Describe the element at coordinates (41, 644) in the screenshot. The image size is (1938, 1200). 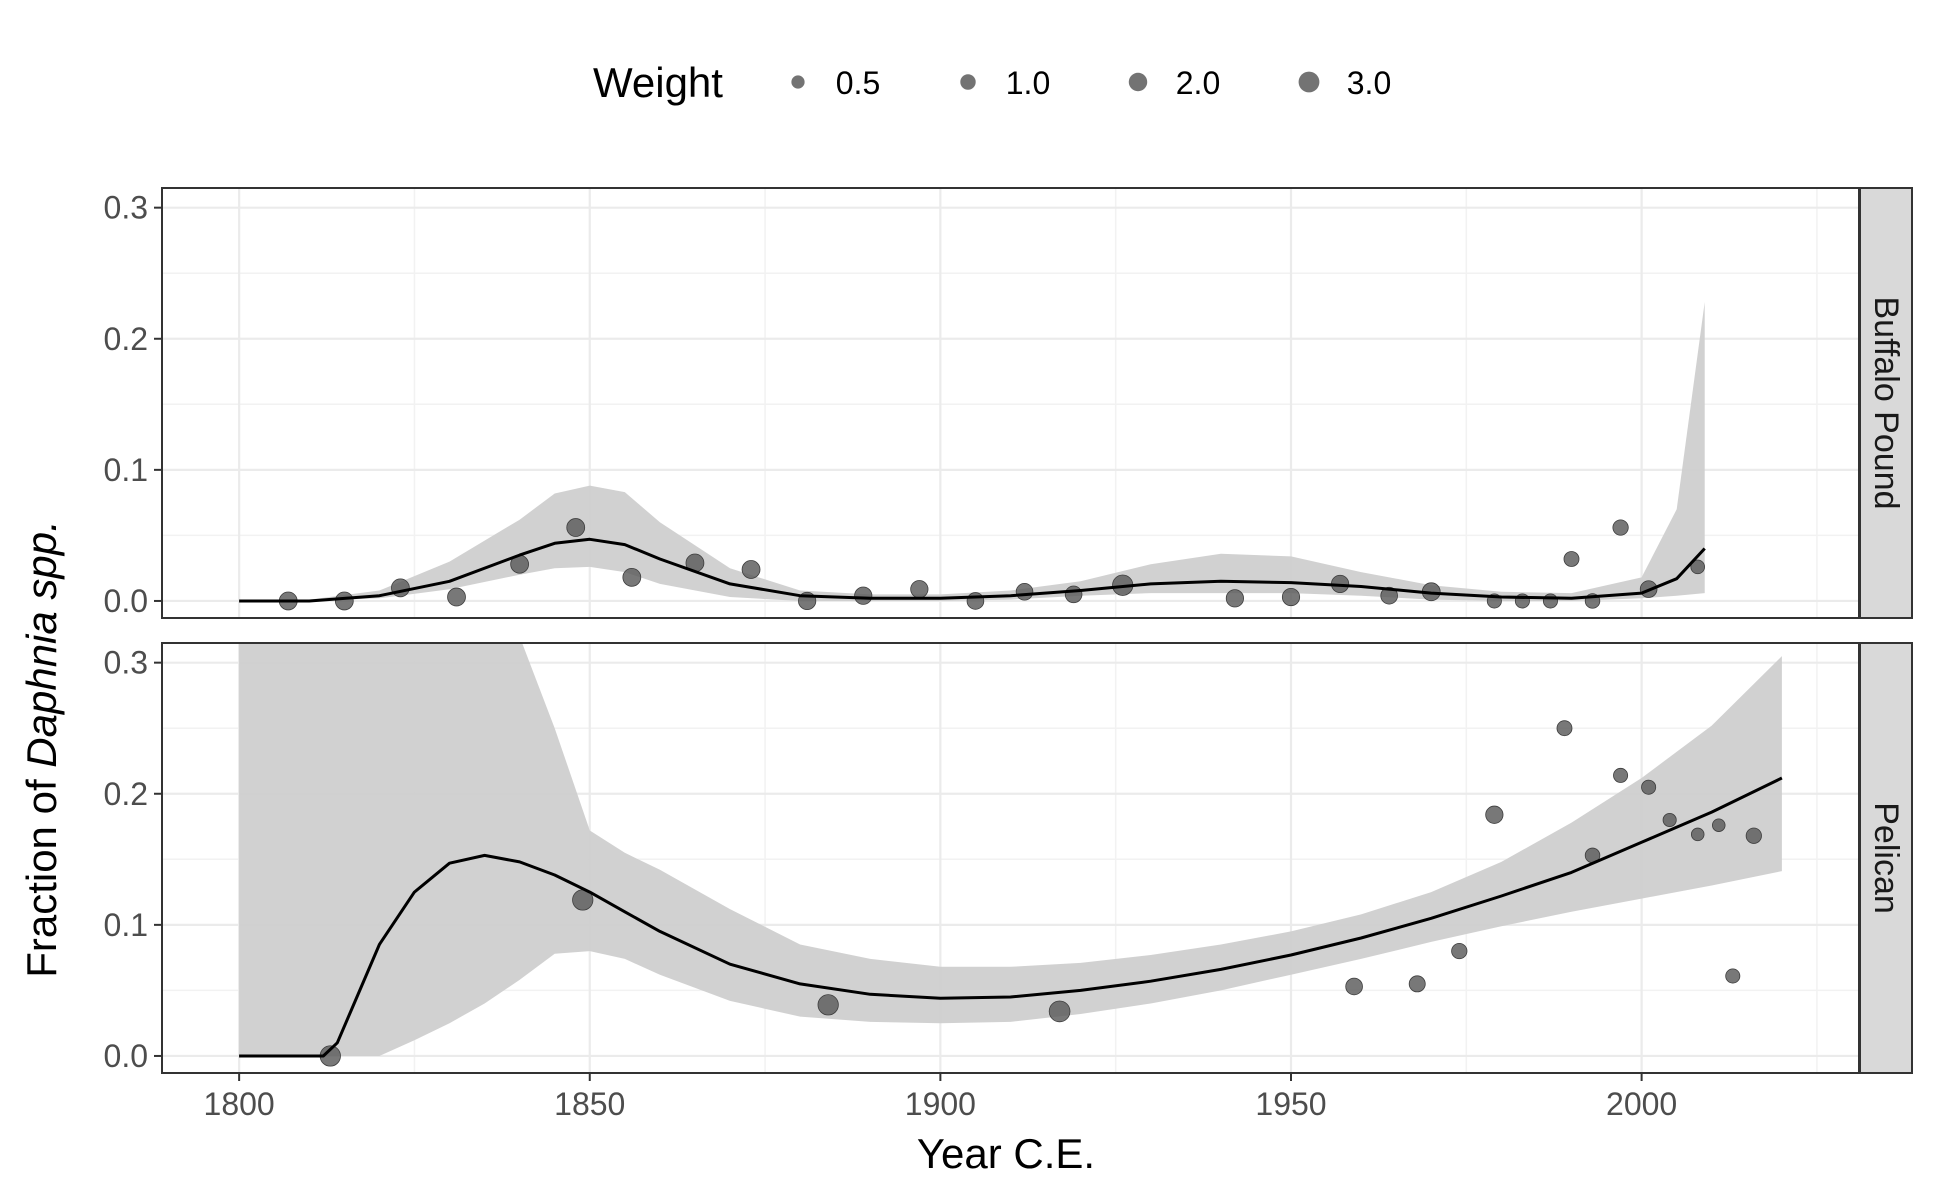
I see `y-axis-title-taxon: Daphnia spp.` at that location.